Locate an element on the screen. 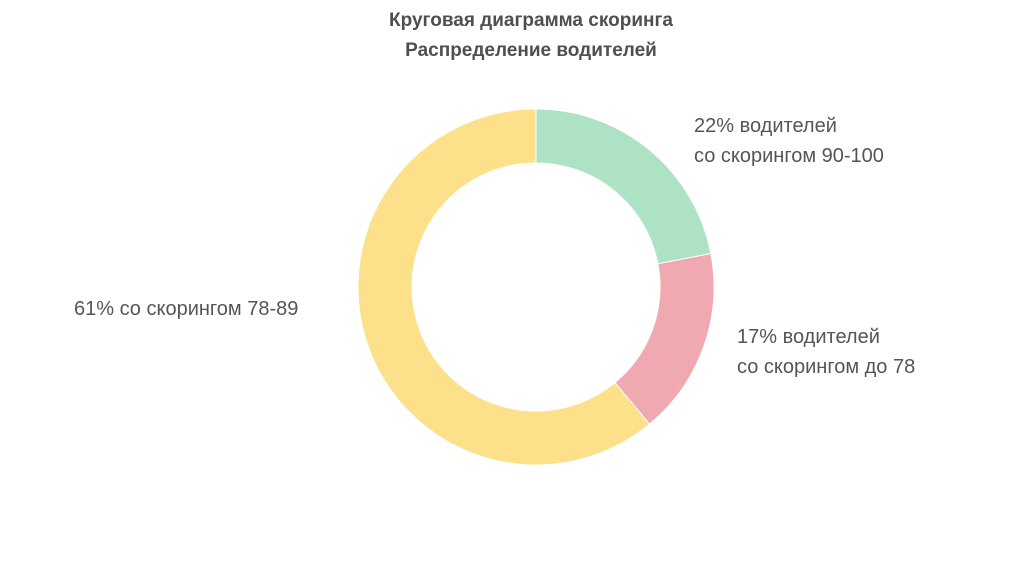  slice-red is located at coordinates (664, 339).